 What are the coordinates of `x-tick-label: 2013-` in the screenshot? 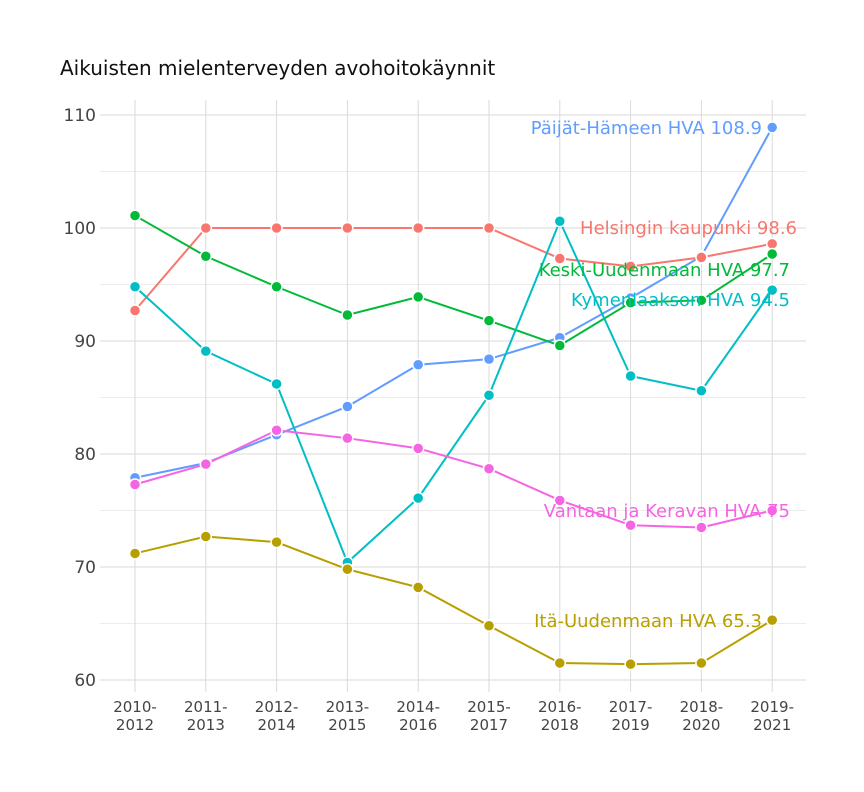 It's located at (348, 707).